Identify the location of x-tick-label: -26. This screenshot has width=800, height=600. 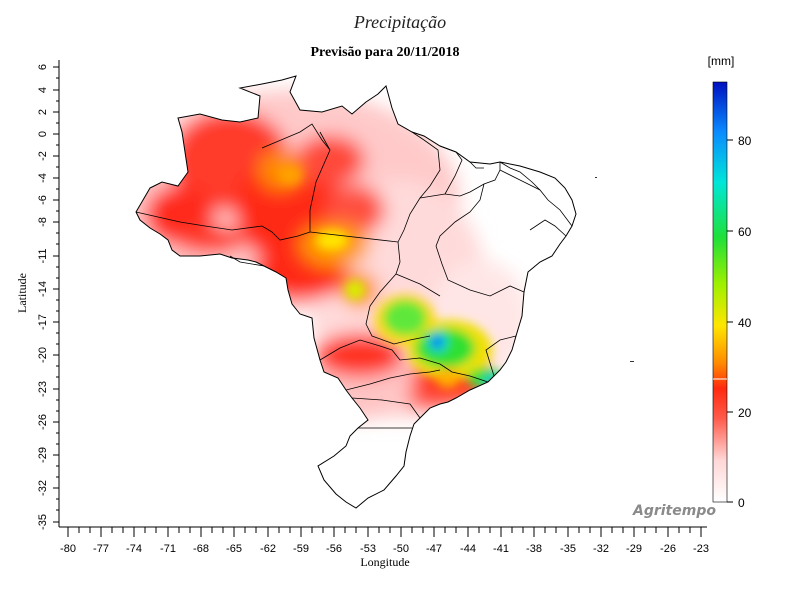
(668, 549).